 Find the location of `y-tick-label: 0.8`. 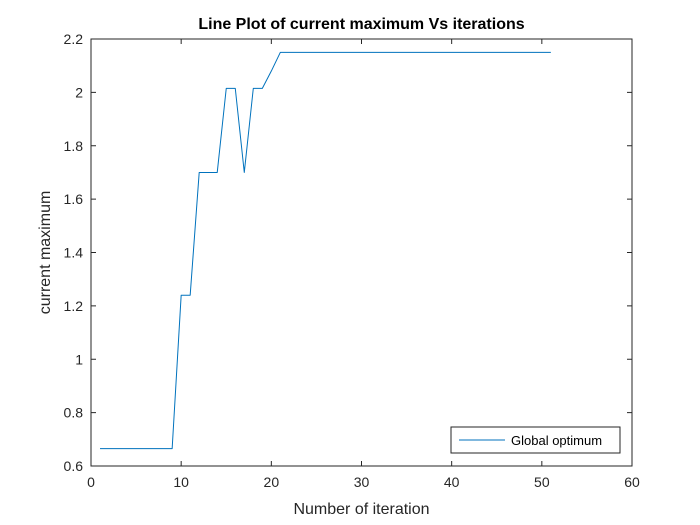

y-tick-label: 0.8 is located at coordinates (74, 413).